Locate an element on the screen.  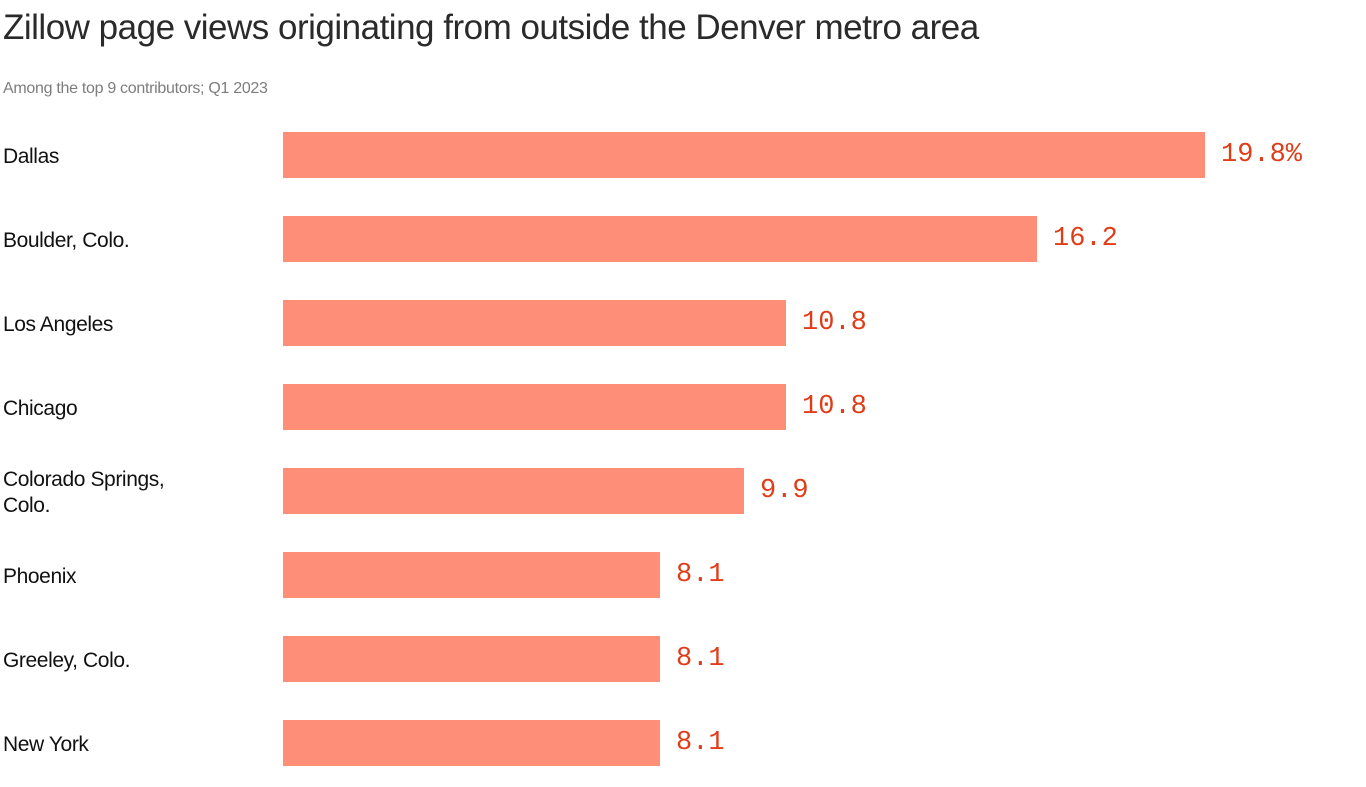
bar-row: New York 8.1 is located at coordinates (683, 745).